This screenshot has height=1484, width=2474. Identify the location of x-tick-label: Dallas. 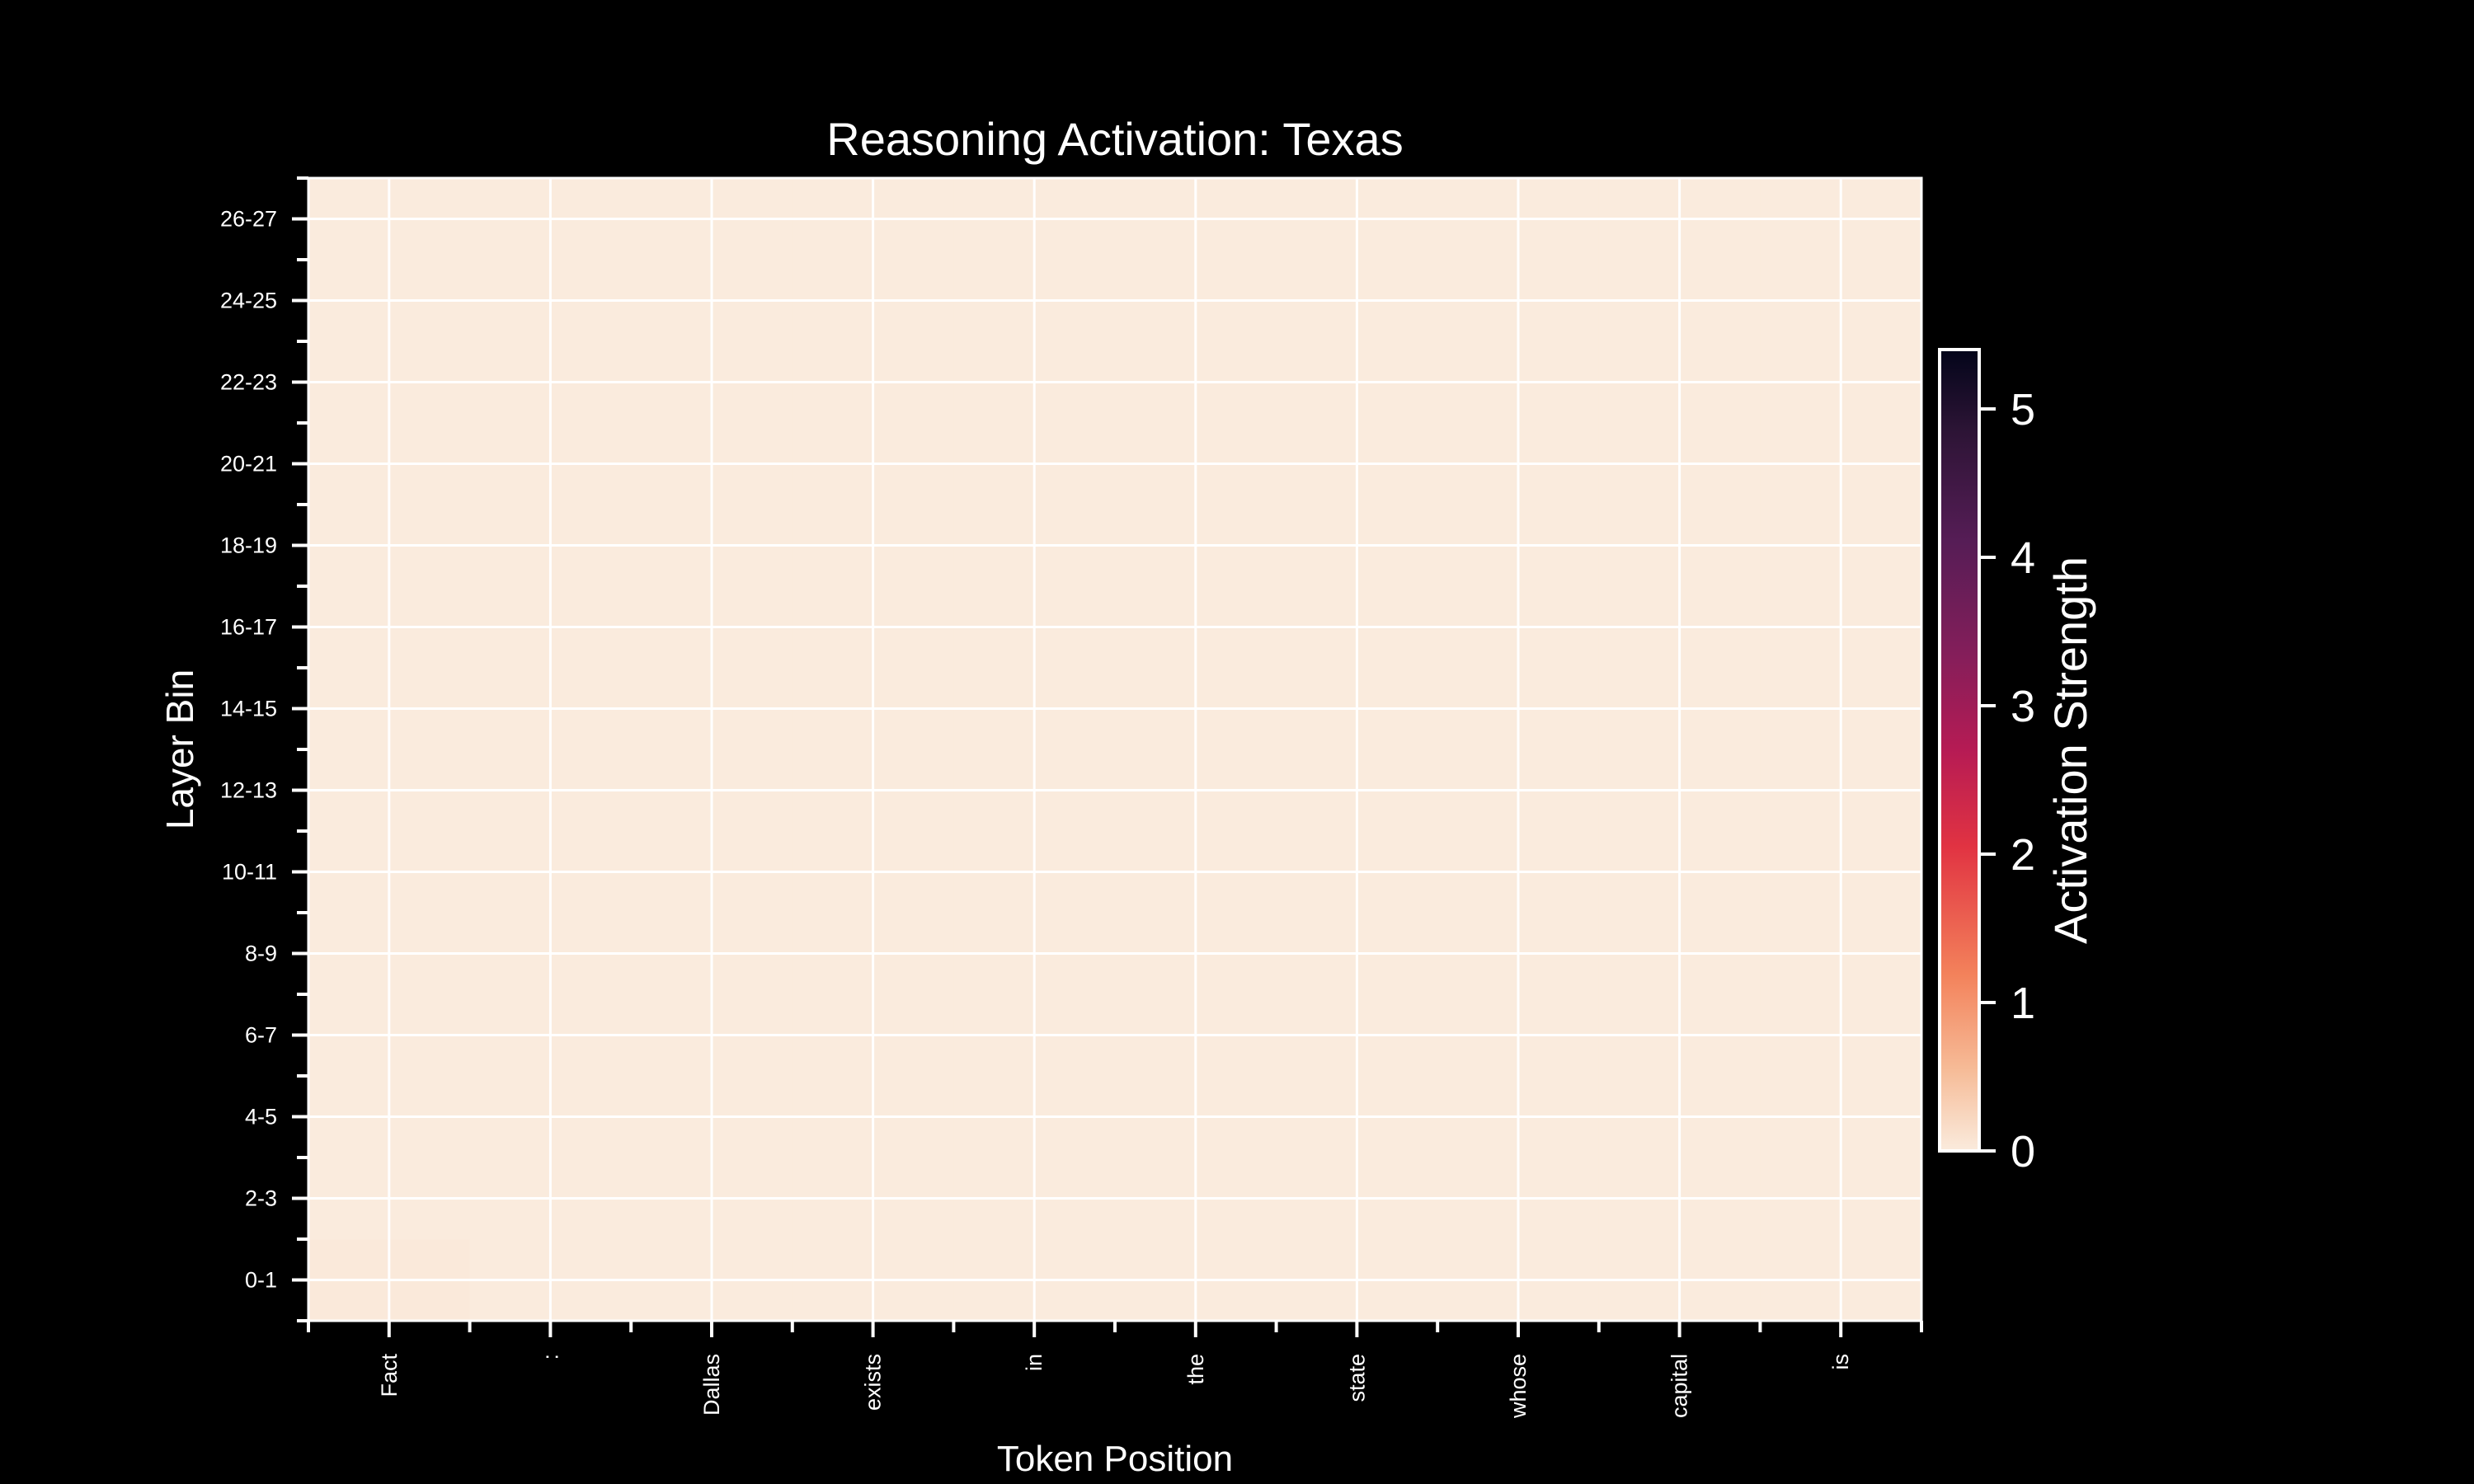
(711, 1385).